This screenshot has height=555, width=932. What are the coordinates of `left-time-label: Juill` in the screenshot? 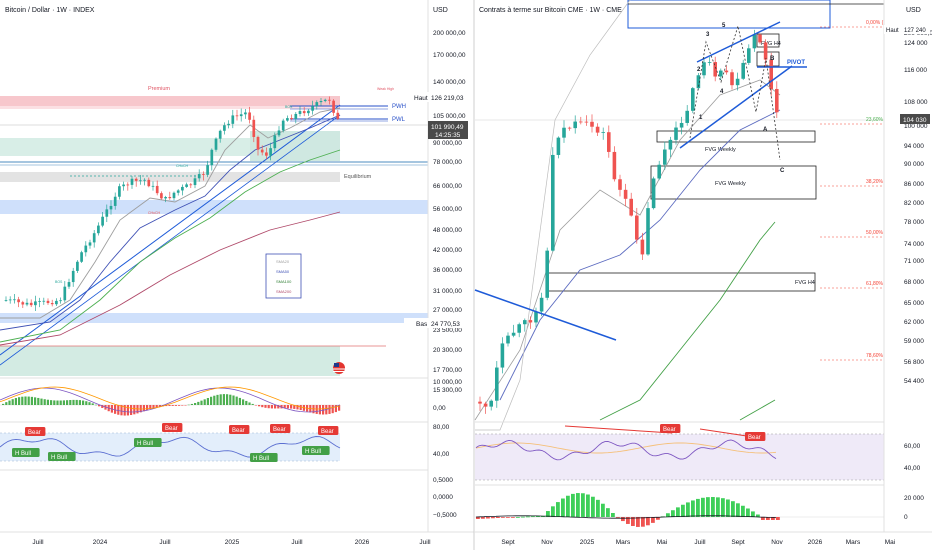 It's located at (425, 542).